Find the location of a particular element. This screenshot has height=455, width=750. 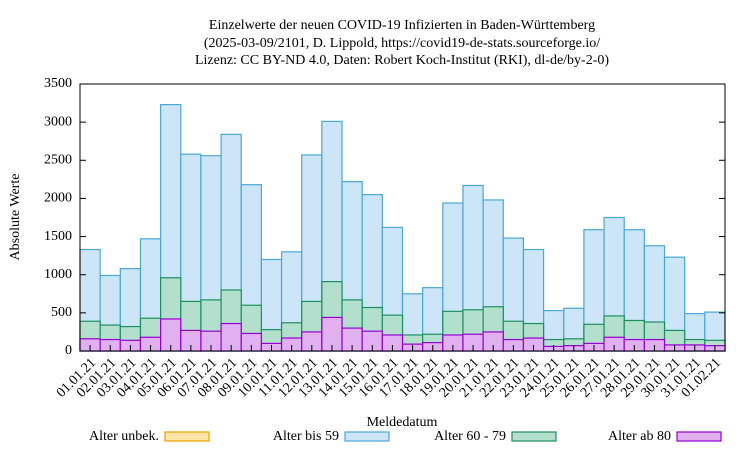

y-axis-label: Absolute Werte is located at coordinates (15, 217).